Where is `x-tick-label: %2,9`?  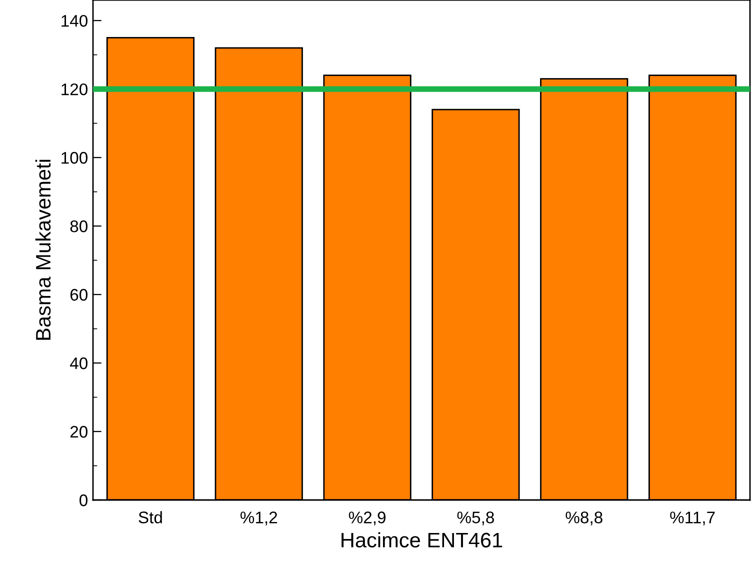 x-tick-label: %2,9 is located at coordinates (367, 519).